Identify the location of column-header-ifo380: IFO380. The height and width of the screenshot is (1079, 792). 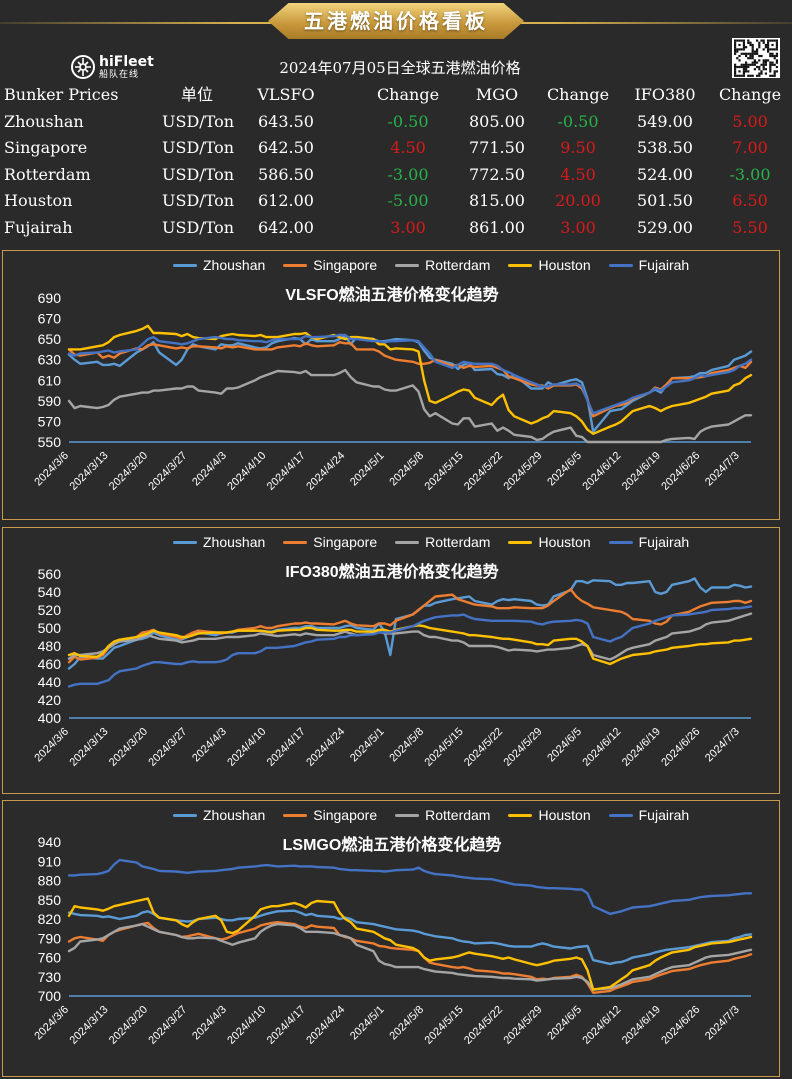
(665, 94).